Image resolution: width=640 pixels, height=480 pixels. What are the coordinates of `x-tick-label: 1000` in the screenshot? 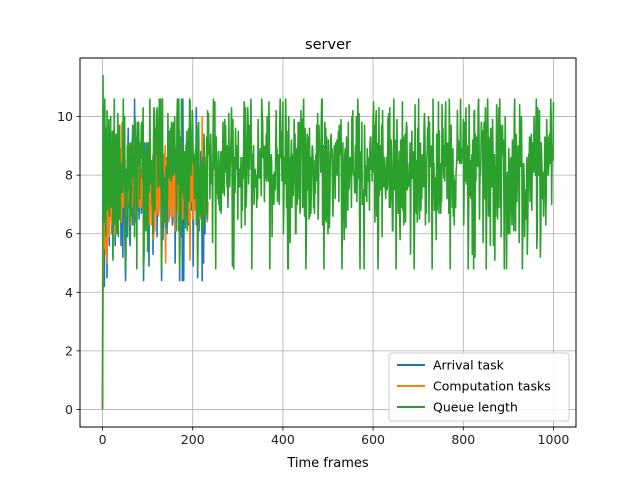 It's located at (554, 439).